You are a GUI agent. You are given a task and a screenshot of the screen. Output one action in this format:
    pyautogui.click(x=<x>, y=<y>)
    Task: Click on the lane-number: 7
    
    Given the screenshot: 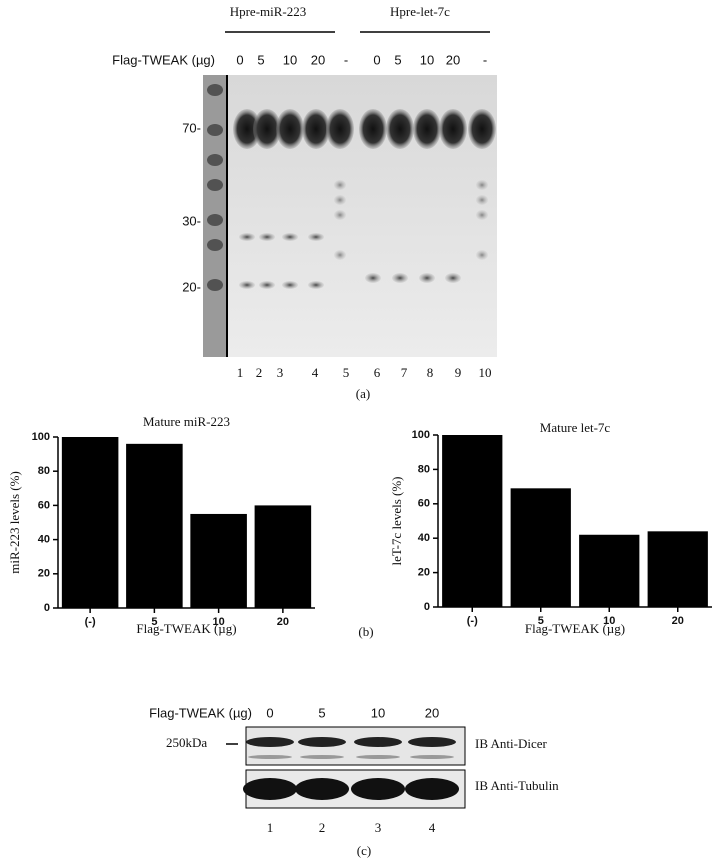 What is the action you would take?
    pyautogui.click(x=404, y=372)
    